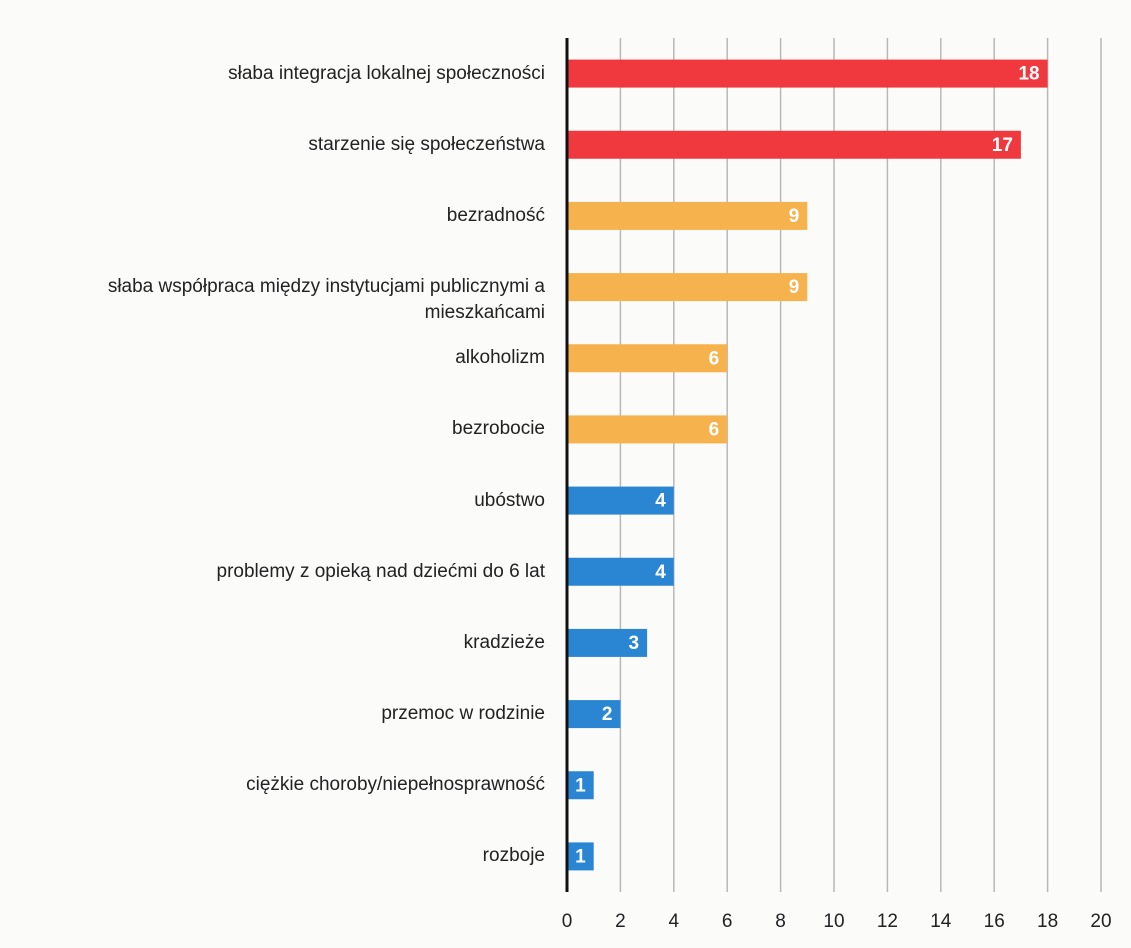 The image size is (1131, 948). What do you see at coordinates (509, 500) in the screenshot?
I see `y-tick-label: ubóstwo` at bounding box center [509, 500].